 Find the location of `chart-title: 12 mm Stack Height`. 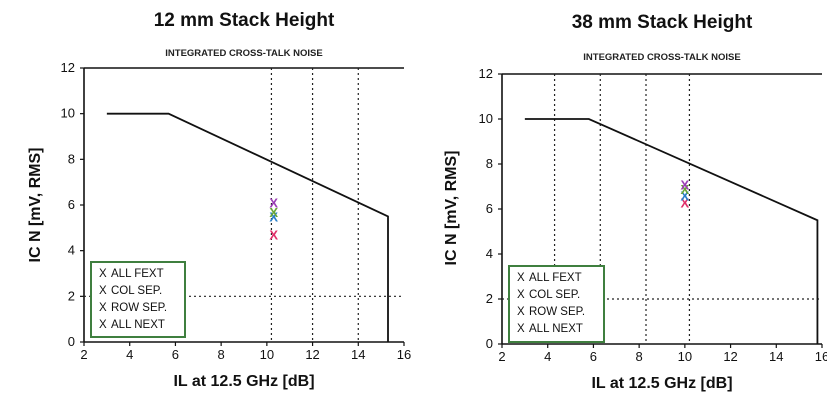

chart-title: 12 mm Stack Height is located at coordinates (244, 20).